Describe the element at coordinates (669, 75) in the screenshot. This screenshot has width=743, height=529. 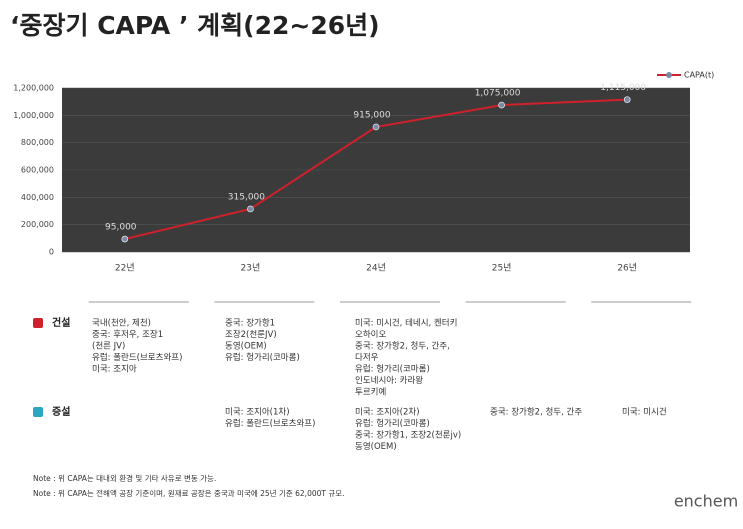
I see `legend-marker` at that location.